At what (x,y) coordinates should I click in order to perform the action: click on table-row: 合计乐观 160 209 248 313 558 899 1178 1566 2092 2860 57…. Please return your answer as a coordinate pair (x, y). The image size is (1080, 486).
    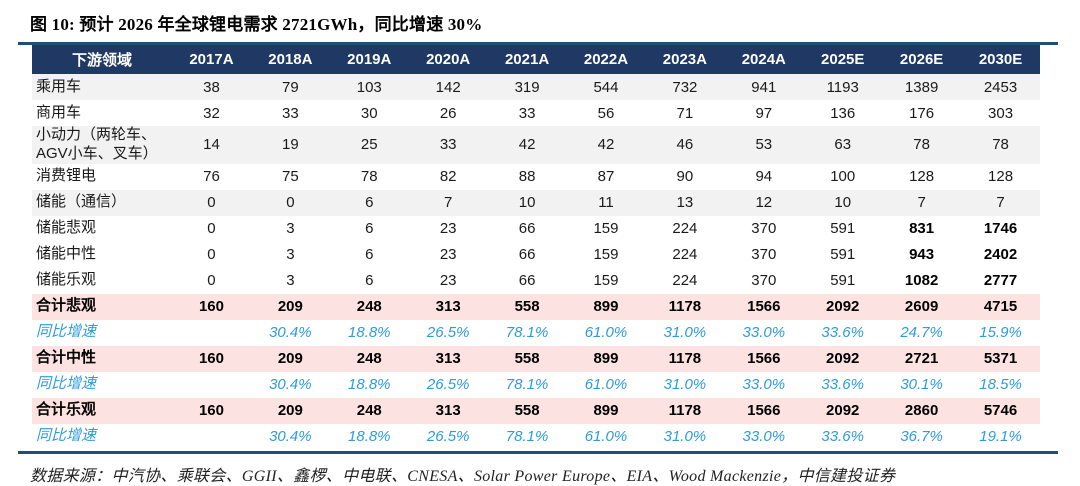
    Looking at the image, I should click on (536, 410).